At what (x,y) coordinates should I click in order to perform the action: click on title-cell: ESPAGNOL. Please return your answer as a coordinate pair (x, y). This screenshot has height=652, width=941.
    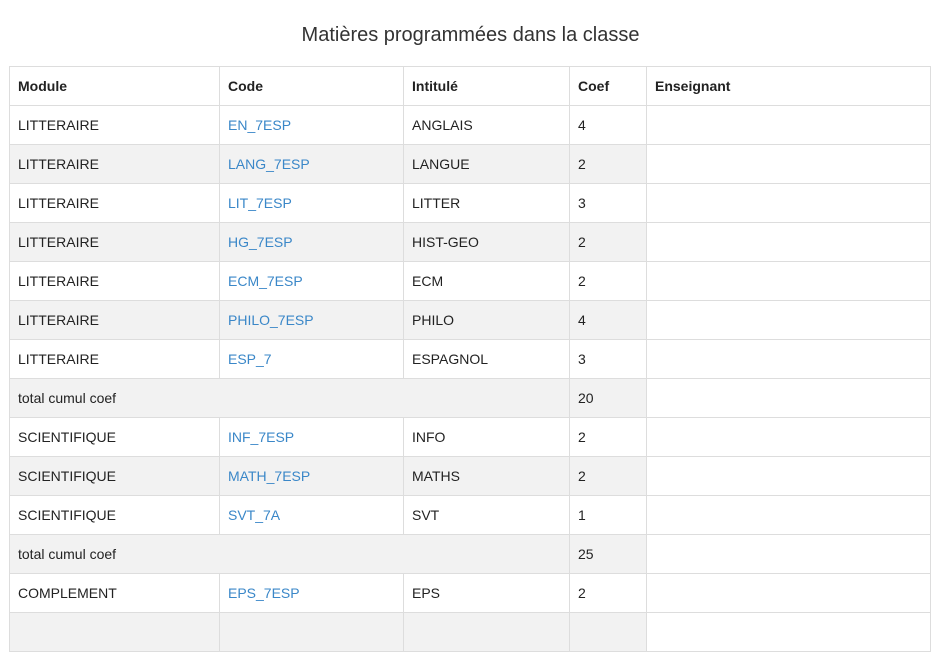
    Looking at the image, I should click on (486, 359).